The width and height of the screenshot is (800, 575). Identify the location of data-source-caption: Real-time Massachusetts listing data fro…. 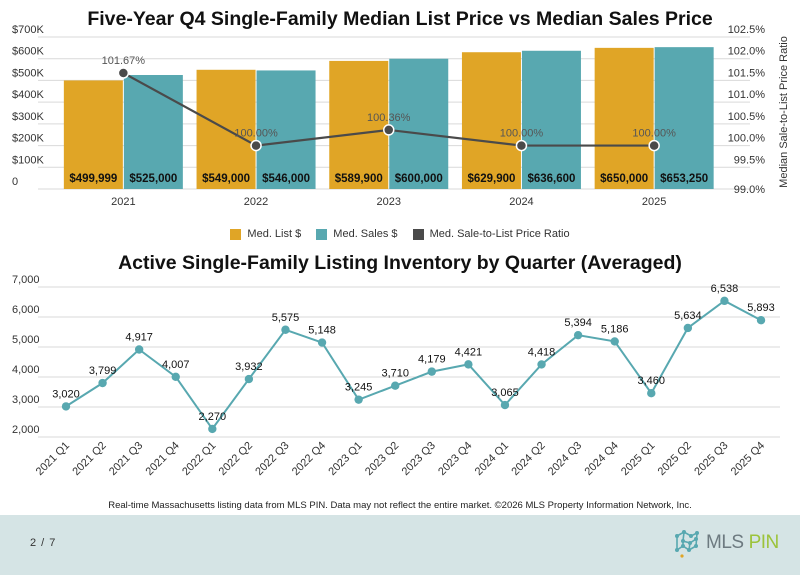
(400, 505).